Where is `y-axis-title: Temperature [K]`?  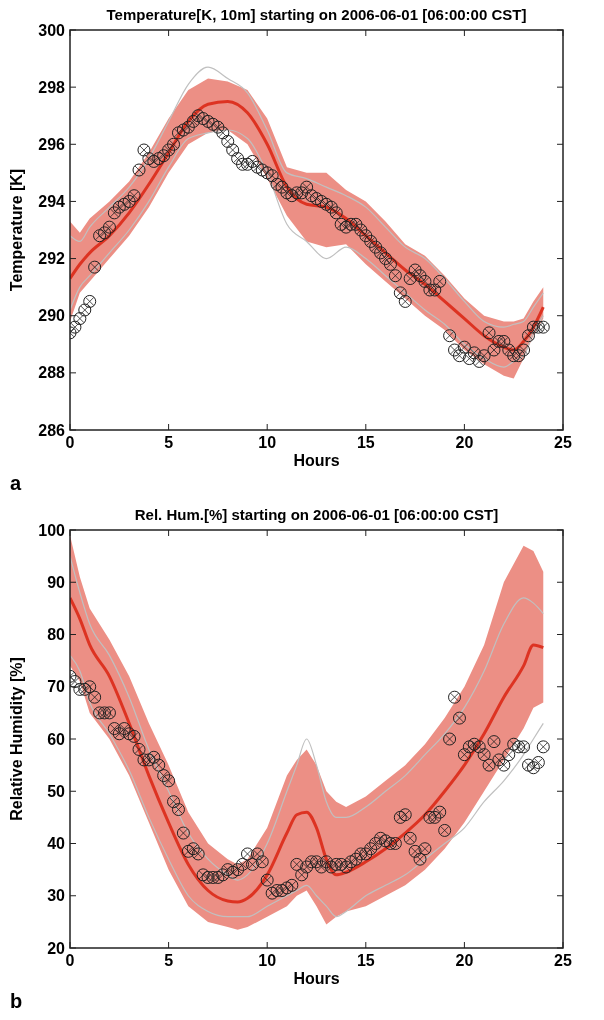 y-axis-title: Temperature [K] is located at coordinates (16, 230).